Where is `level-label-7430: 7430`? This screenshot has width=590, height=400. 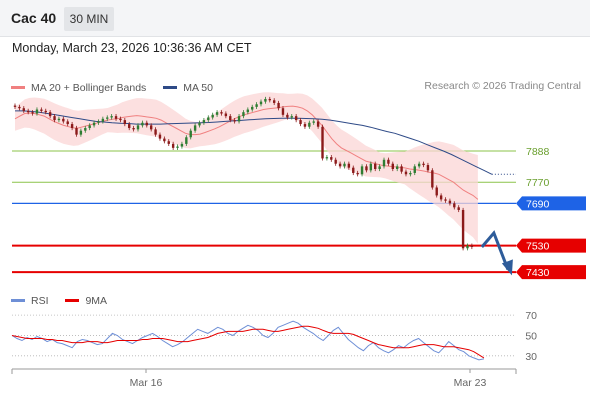 level-label-7430: 7430 is located at coordinates (538, 273).